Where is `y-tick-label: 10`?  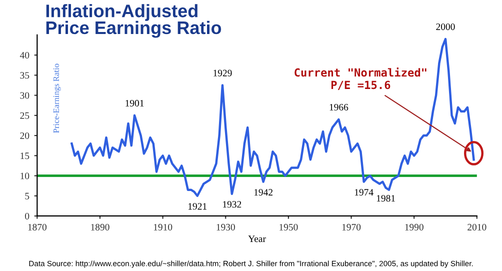 y-tick-label: 10 is located at coordinates (25, 176).